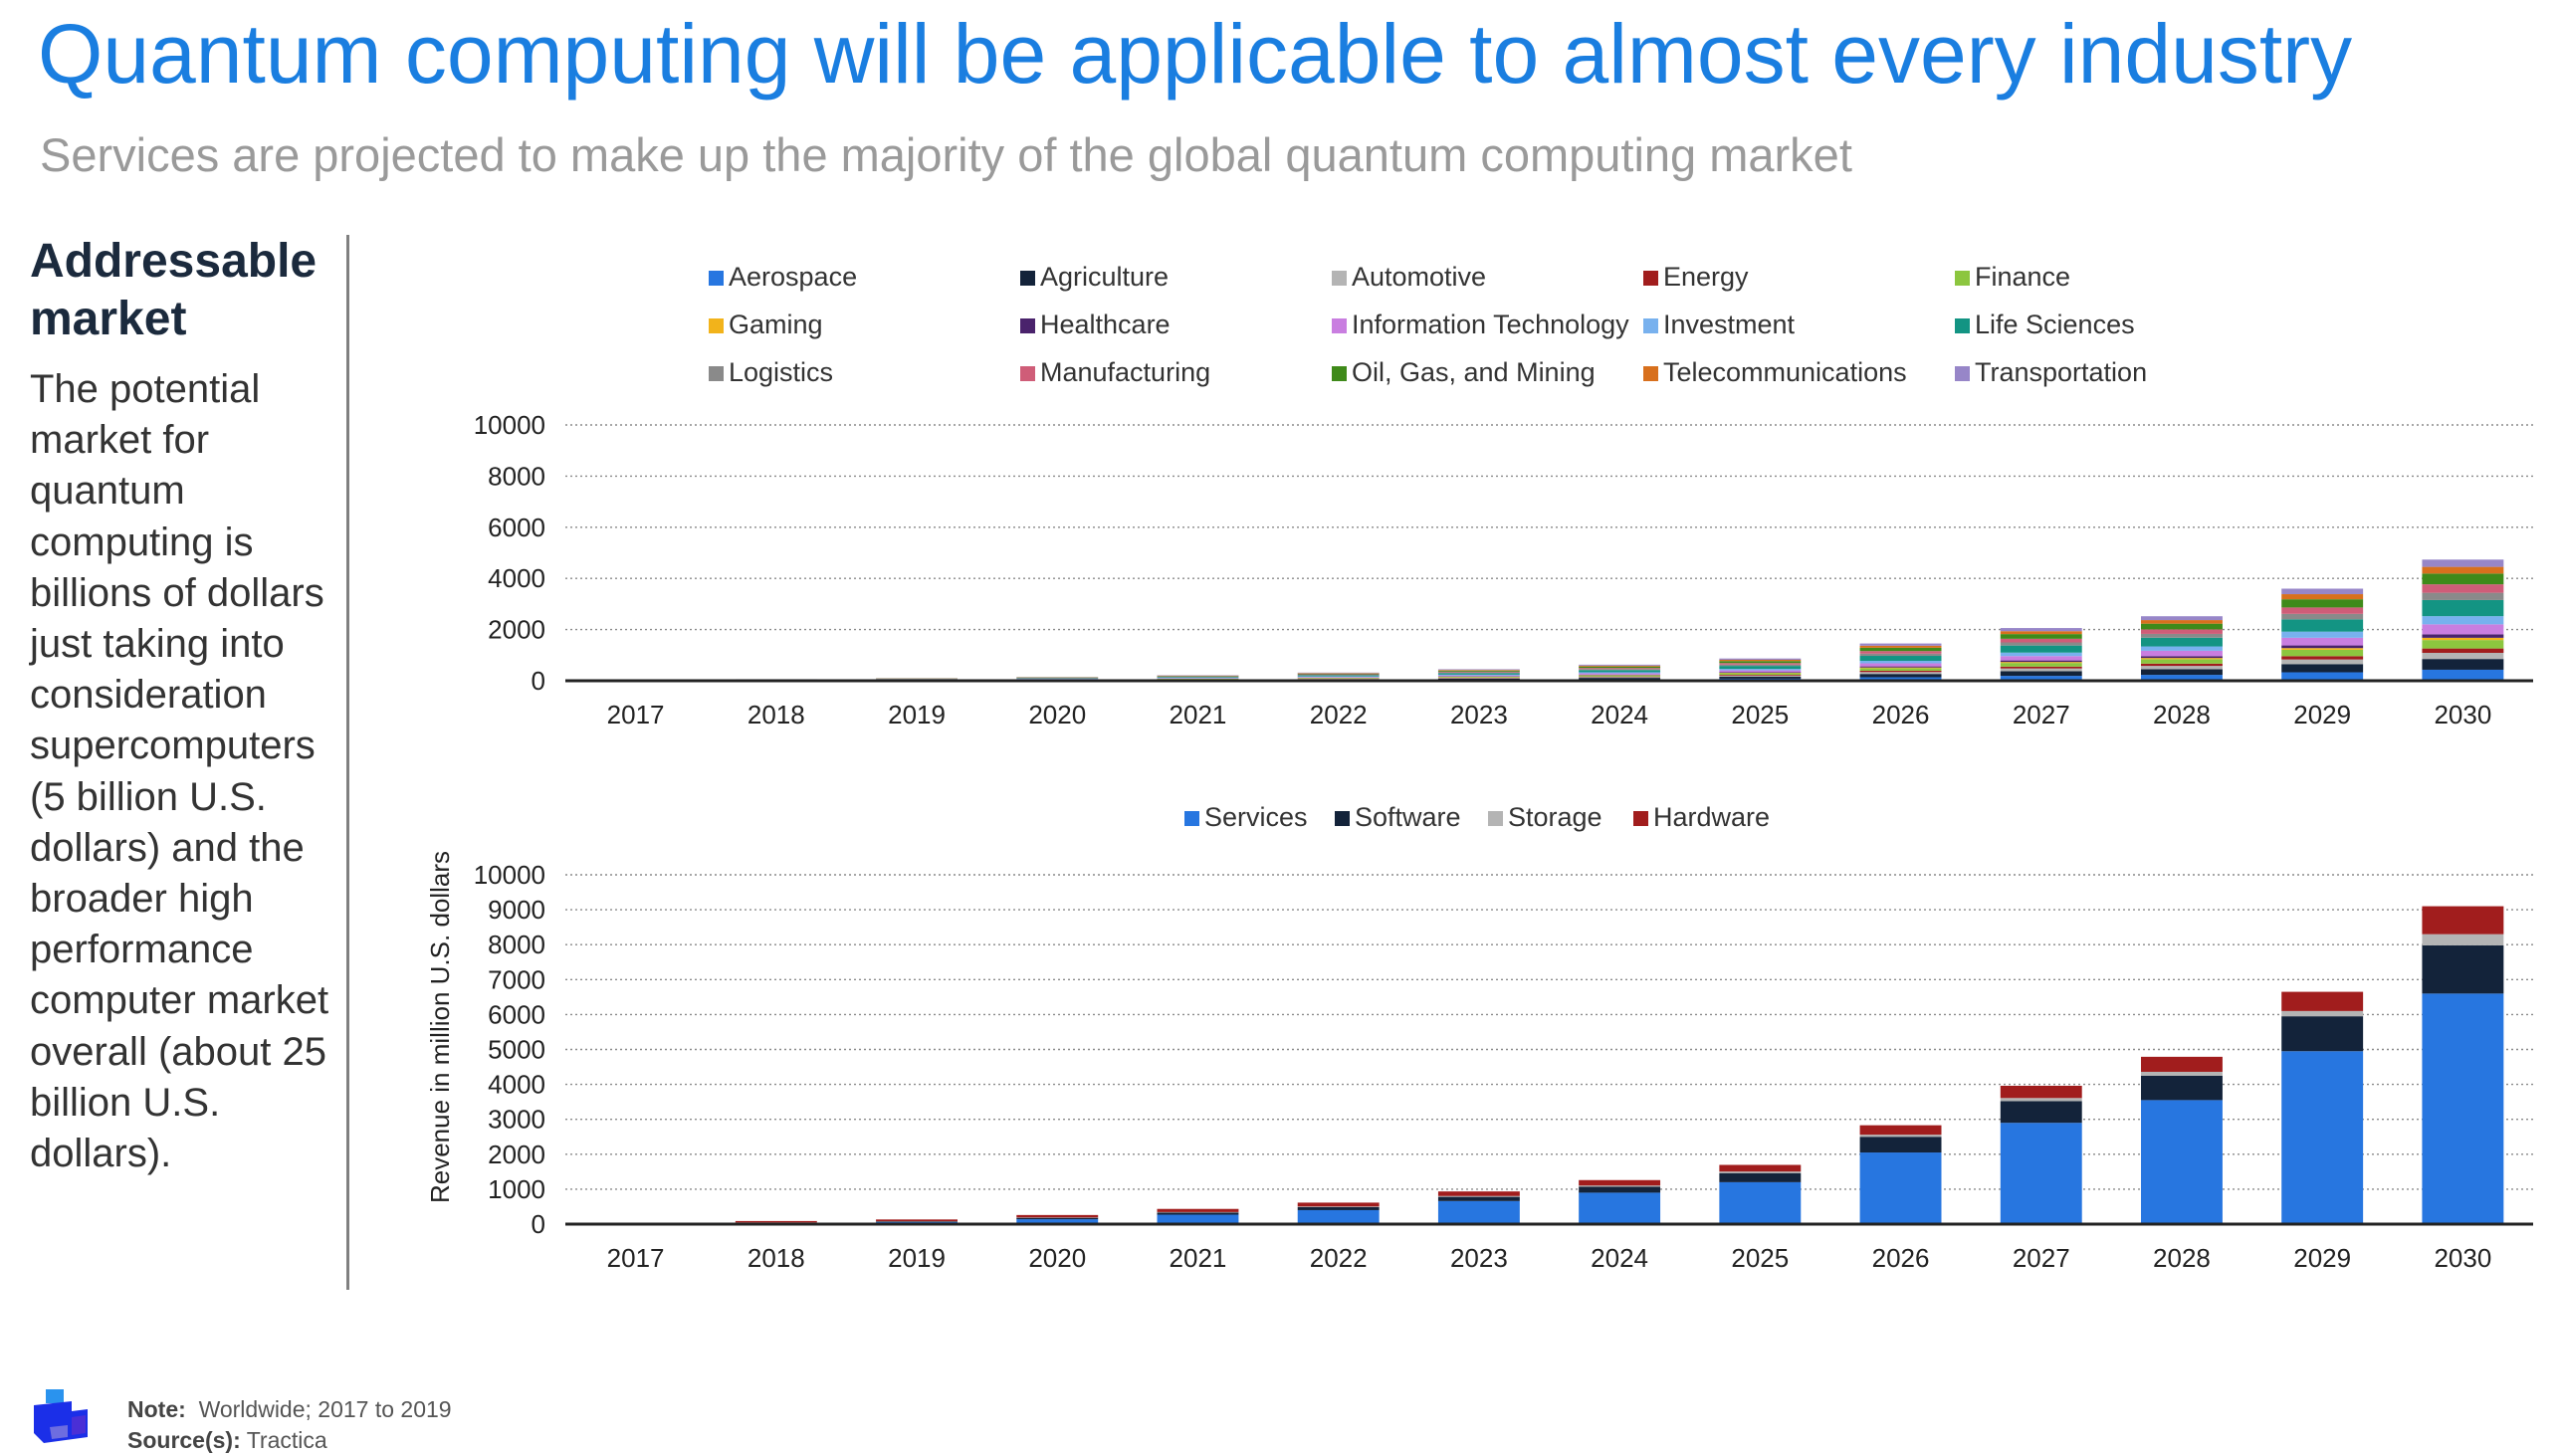  What do you see at coordinates (516, 1050) in the screenshot?
I see `y-tick-label: 5000` at bounding box center [516, 1050].